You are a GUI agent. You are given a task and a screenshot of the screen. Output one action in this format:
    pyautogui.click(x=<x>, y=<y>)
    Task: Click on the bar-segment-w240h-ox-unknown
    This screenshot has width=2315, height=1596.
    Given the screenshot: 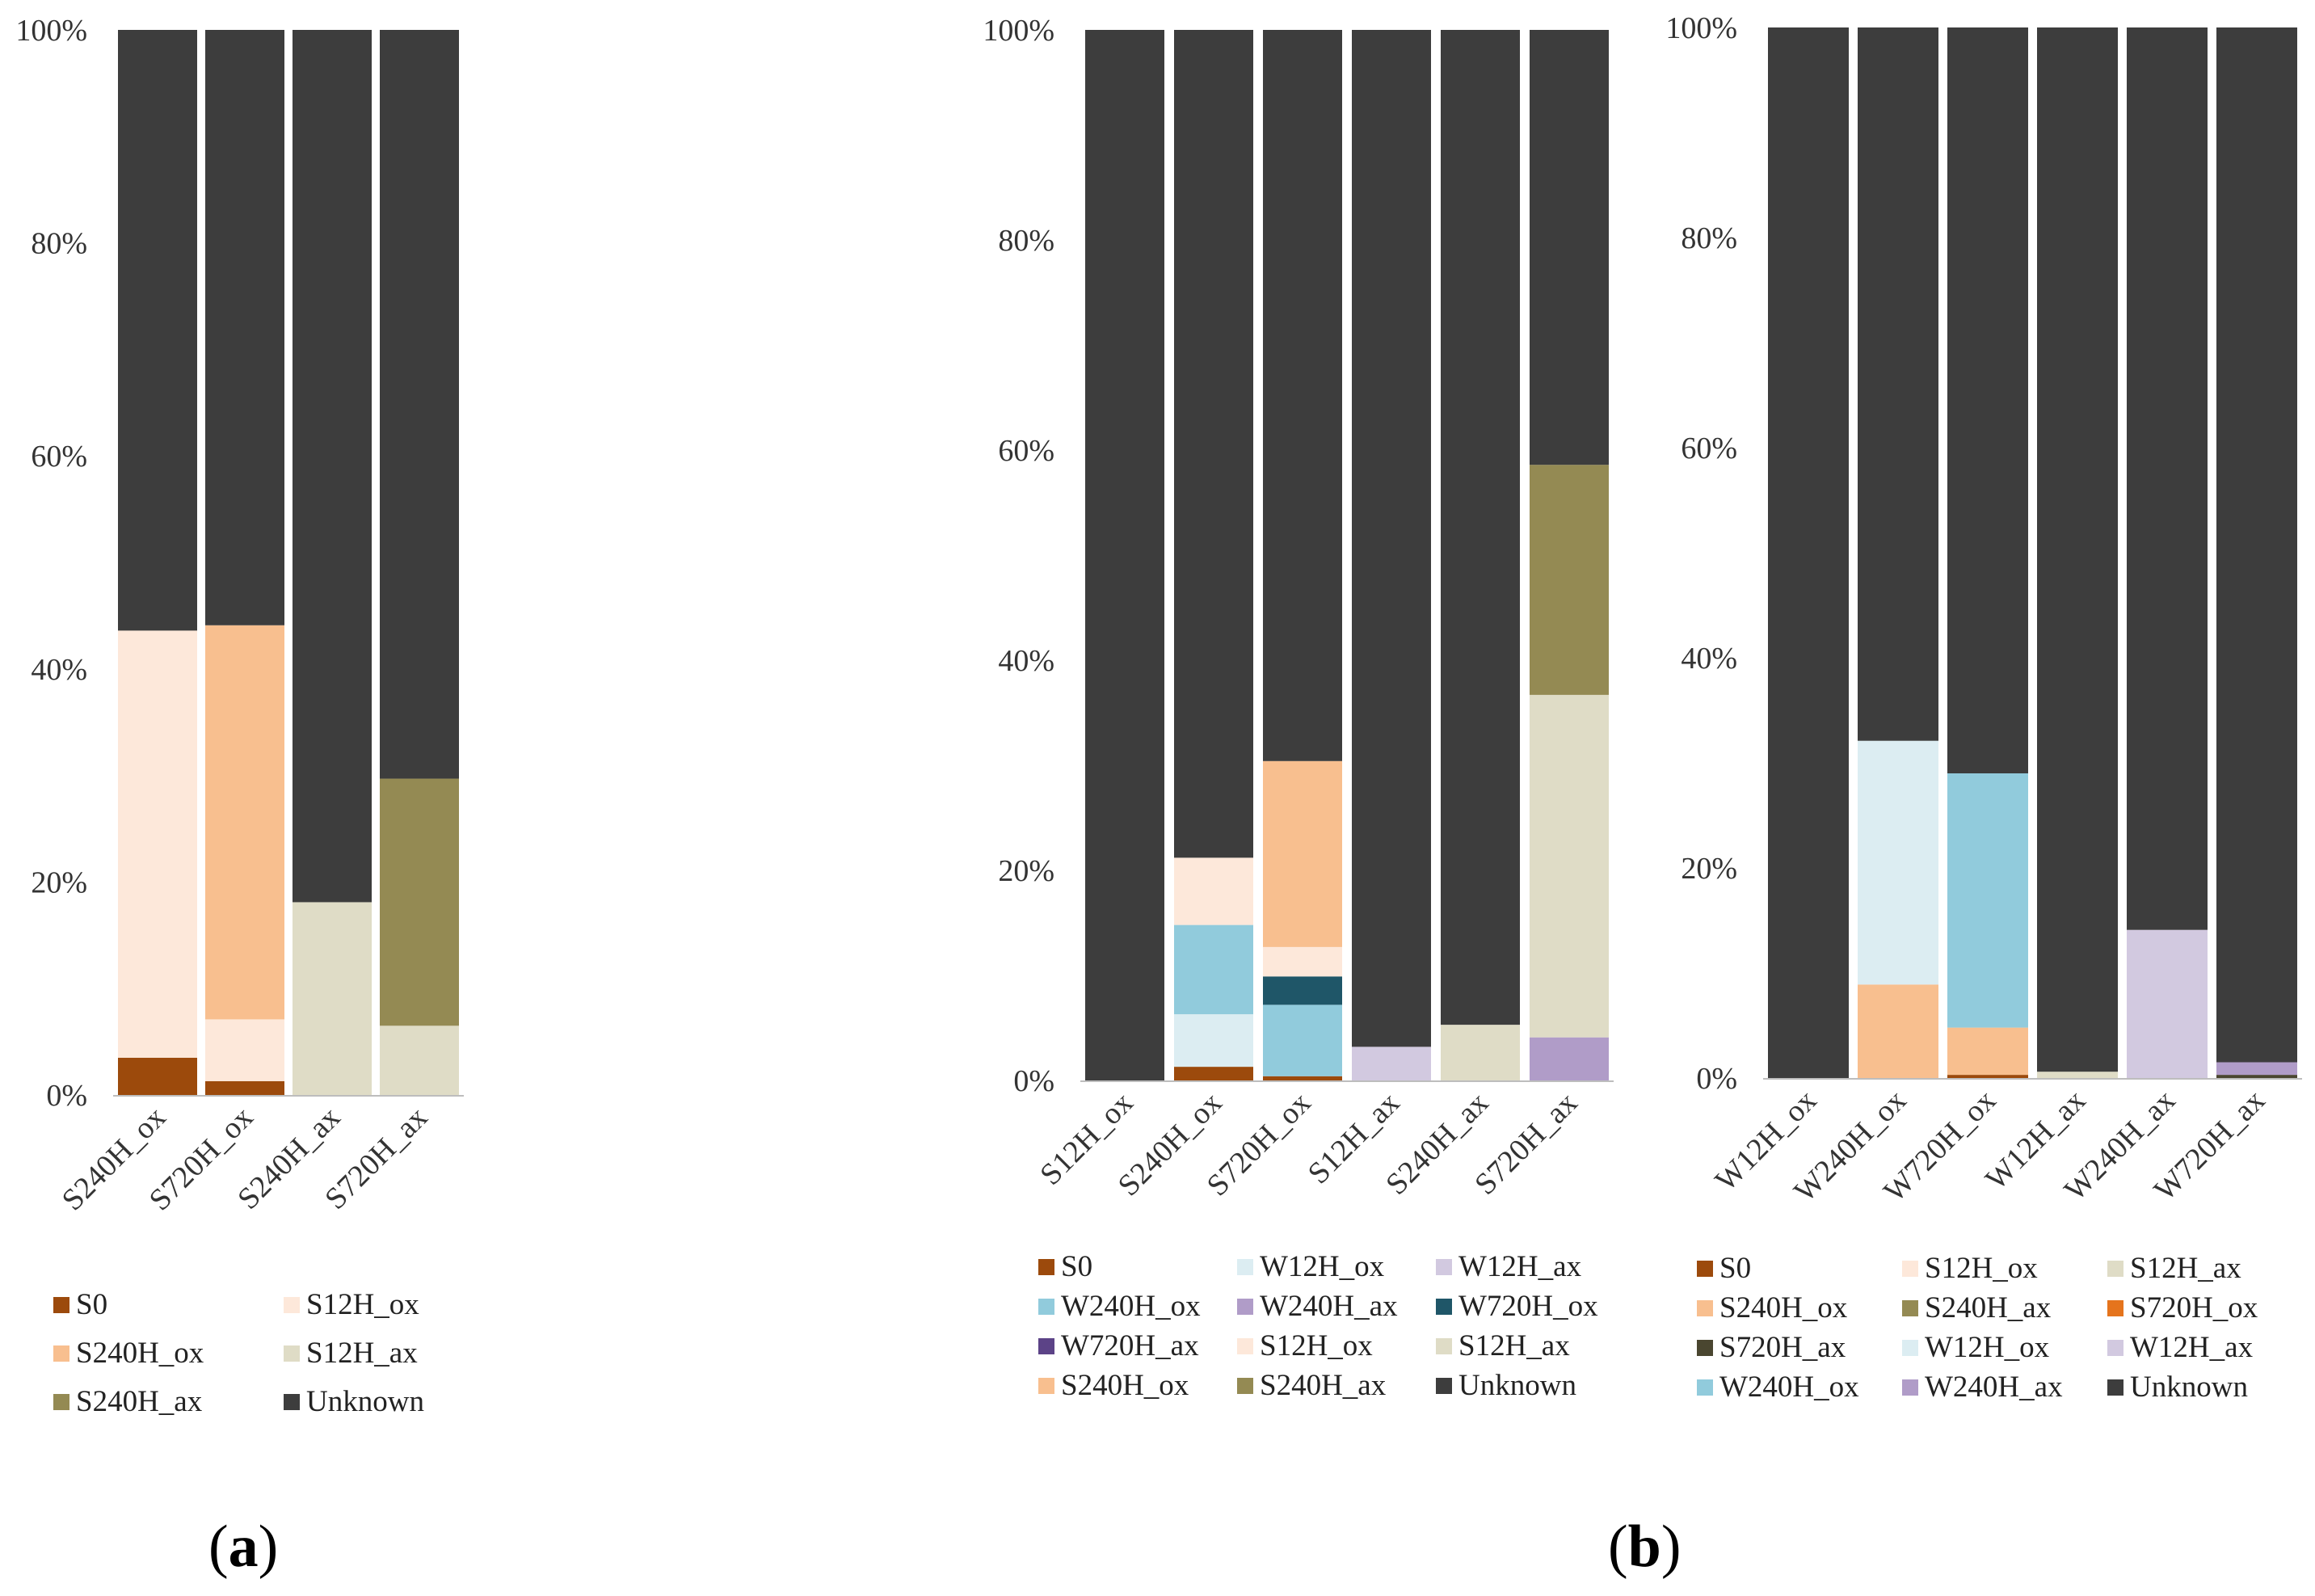 What is the action you would take?
    pyautogui.click(x=1898, y=384)
    